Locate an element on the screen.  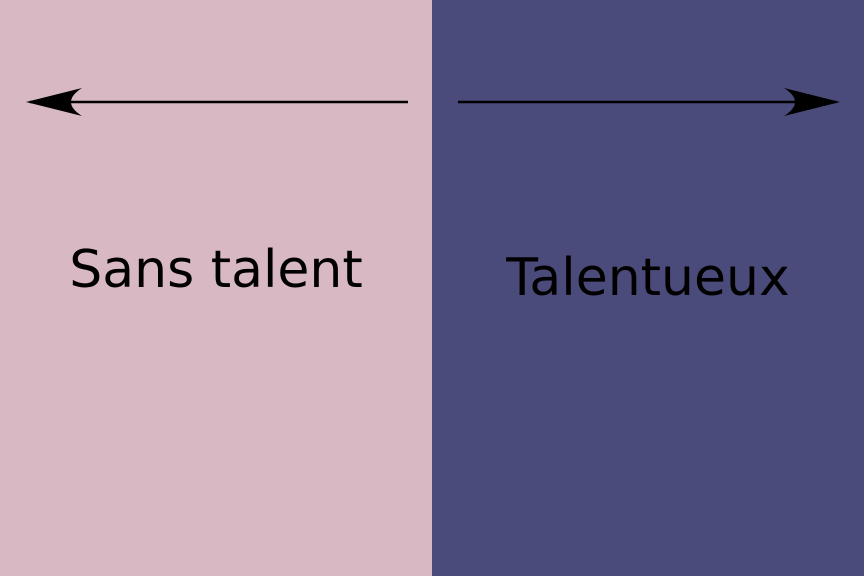
left-arrow-icon is located at coordinates (217, 102).